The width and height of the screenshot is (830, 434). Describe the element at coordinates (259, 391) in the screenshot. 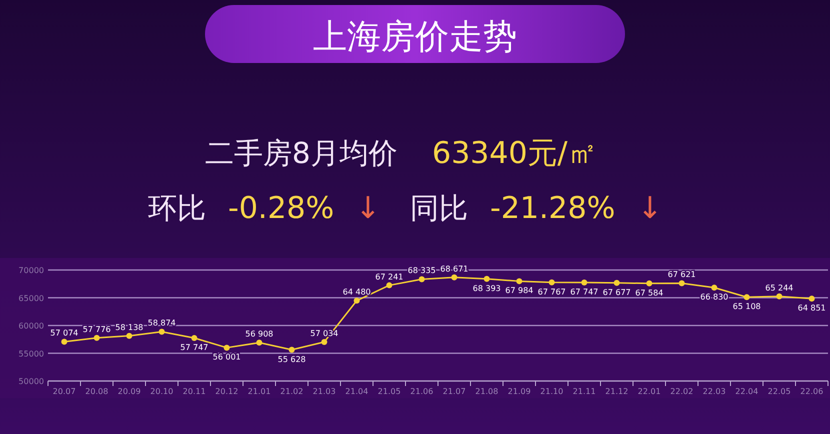

I see `x-tick-label: 21.01` at that location.